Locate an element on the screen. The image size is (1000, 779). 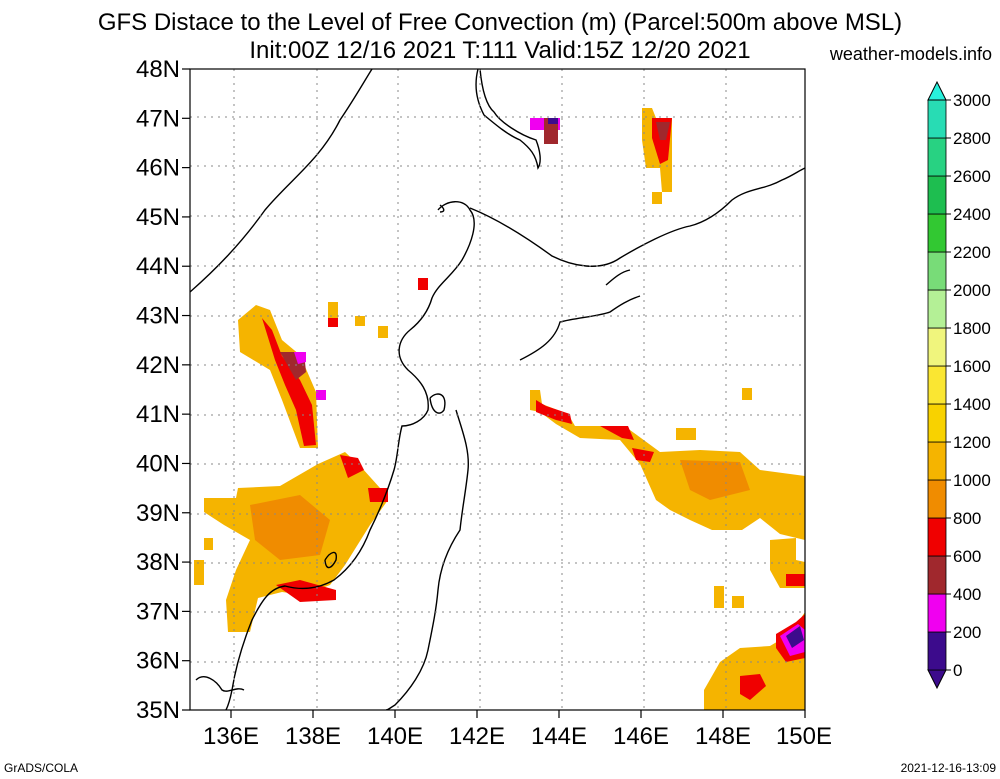
lat-label: 36N is located at coordinates (158, 661).